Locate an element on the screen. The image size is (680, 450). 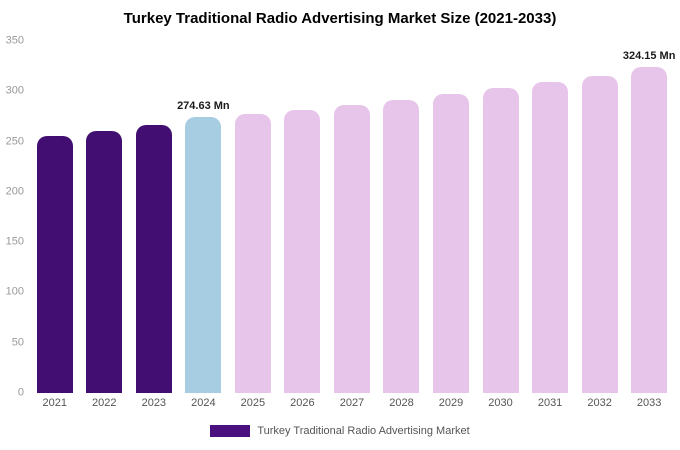
x-tick-label: 2022 is located at coordinates (104, 403).